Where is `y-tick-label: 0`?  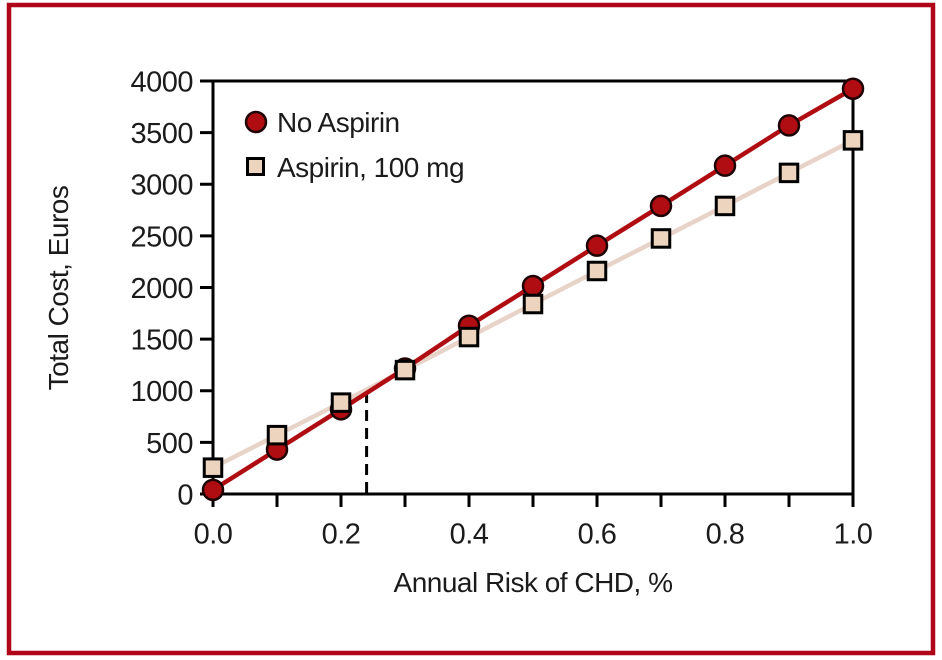 y-tick-label: 0 is located at coordinates (185, 495).